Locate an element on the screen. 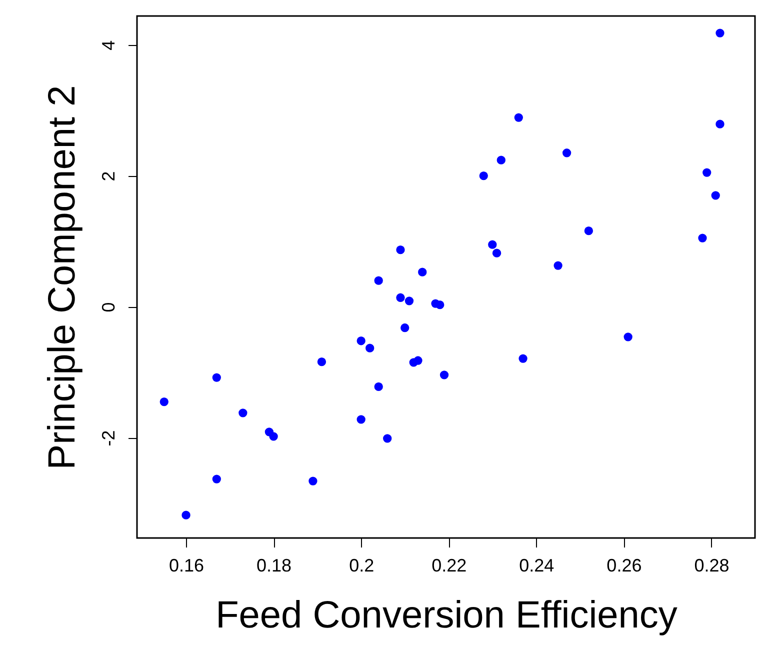 The image size is (769, 667). y-tick-label: 2 is located at coordinates (108, 176).